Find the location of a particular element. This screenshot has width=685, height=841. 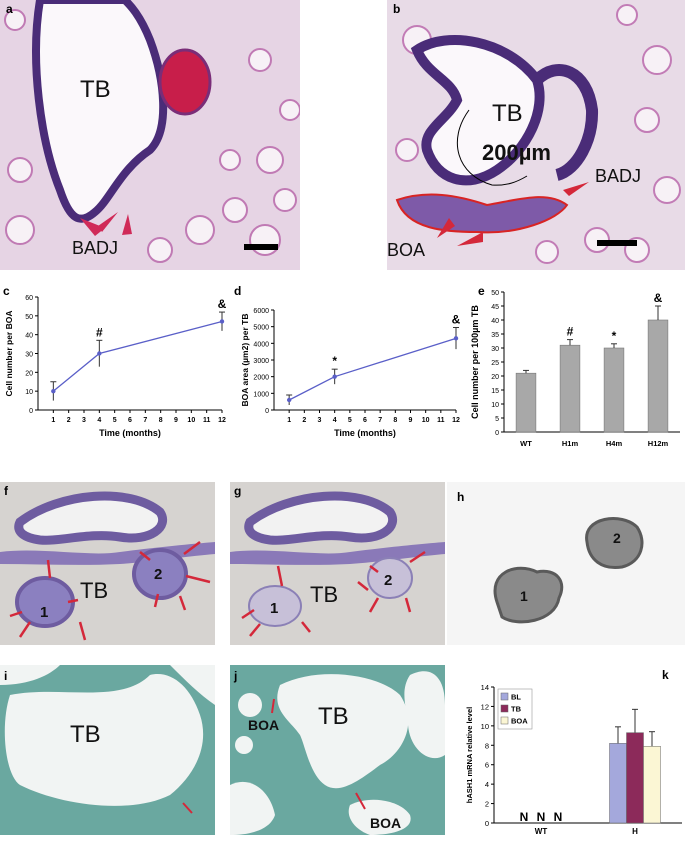

panel-a-overlay is located at coordinates (179, 231).